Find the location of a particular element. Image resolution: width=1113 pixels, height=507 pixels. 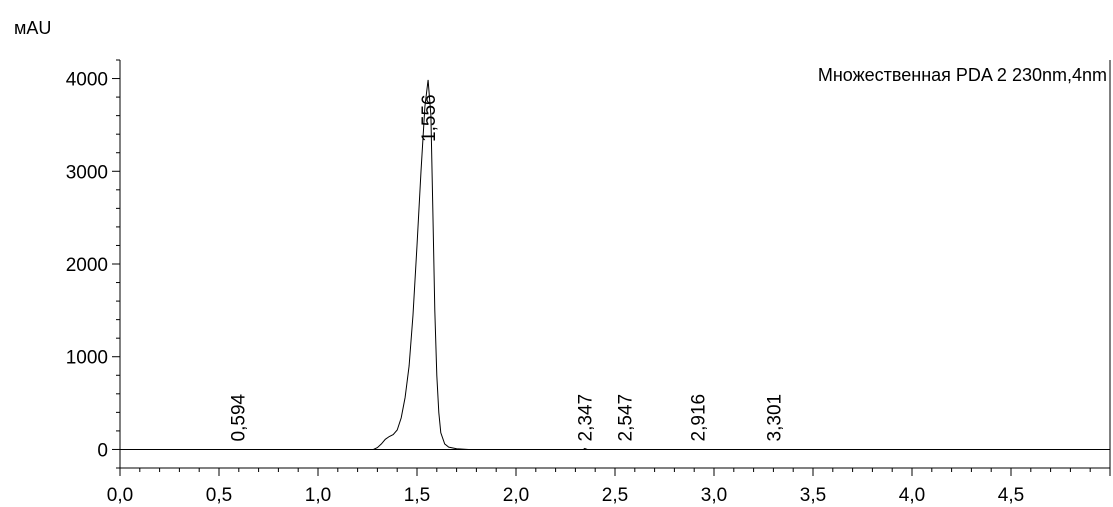

peak-rt-label: 2,347 is located at coordinates (586, 418).